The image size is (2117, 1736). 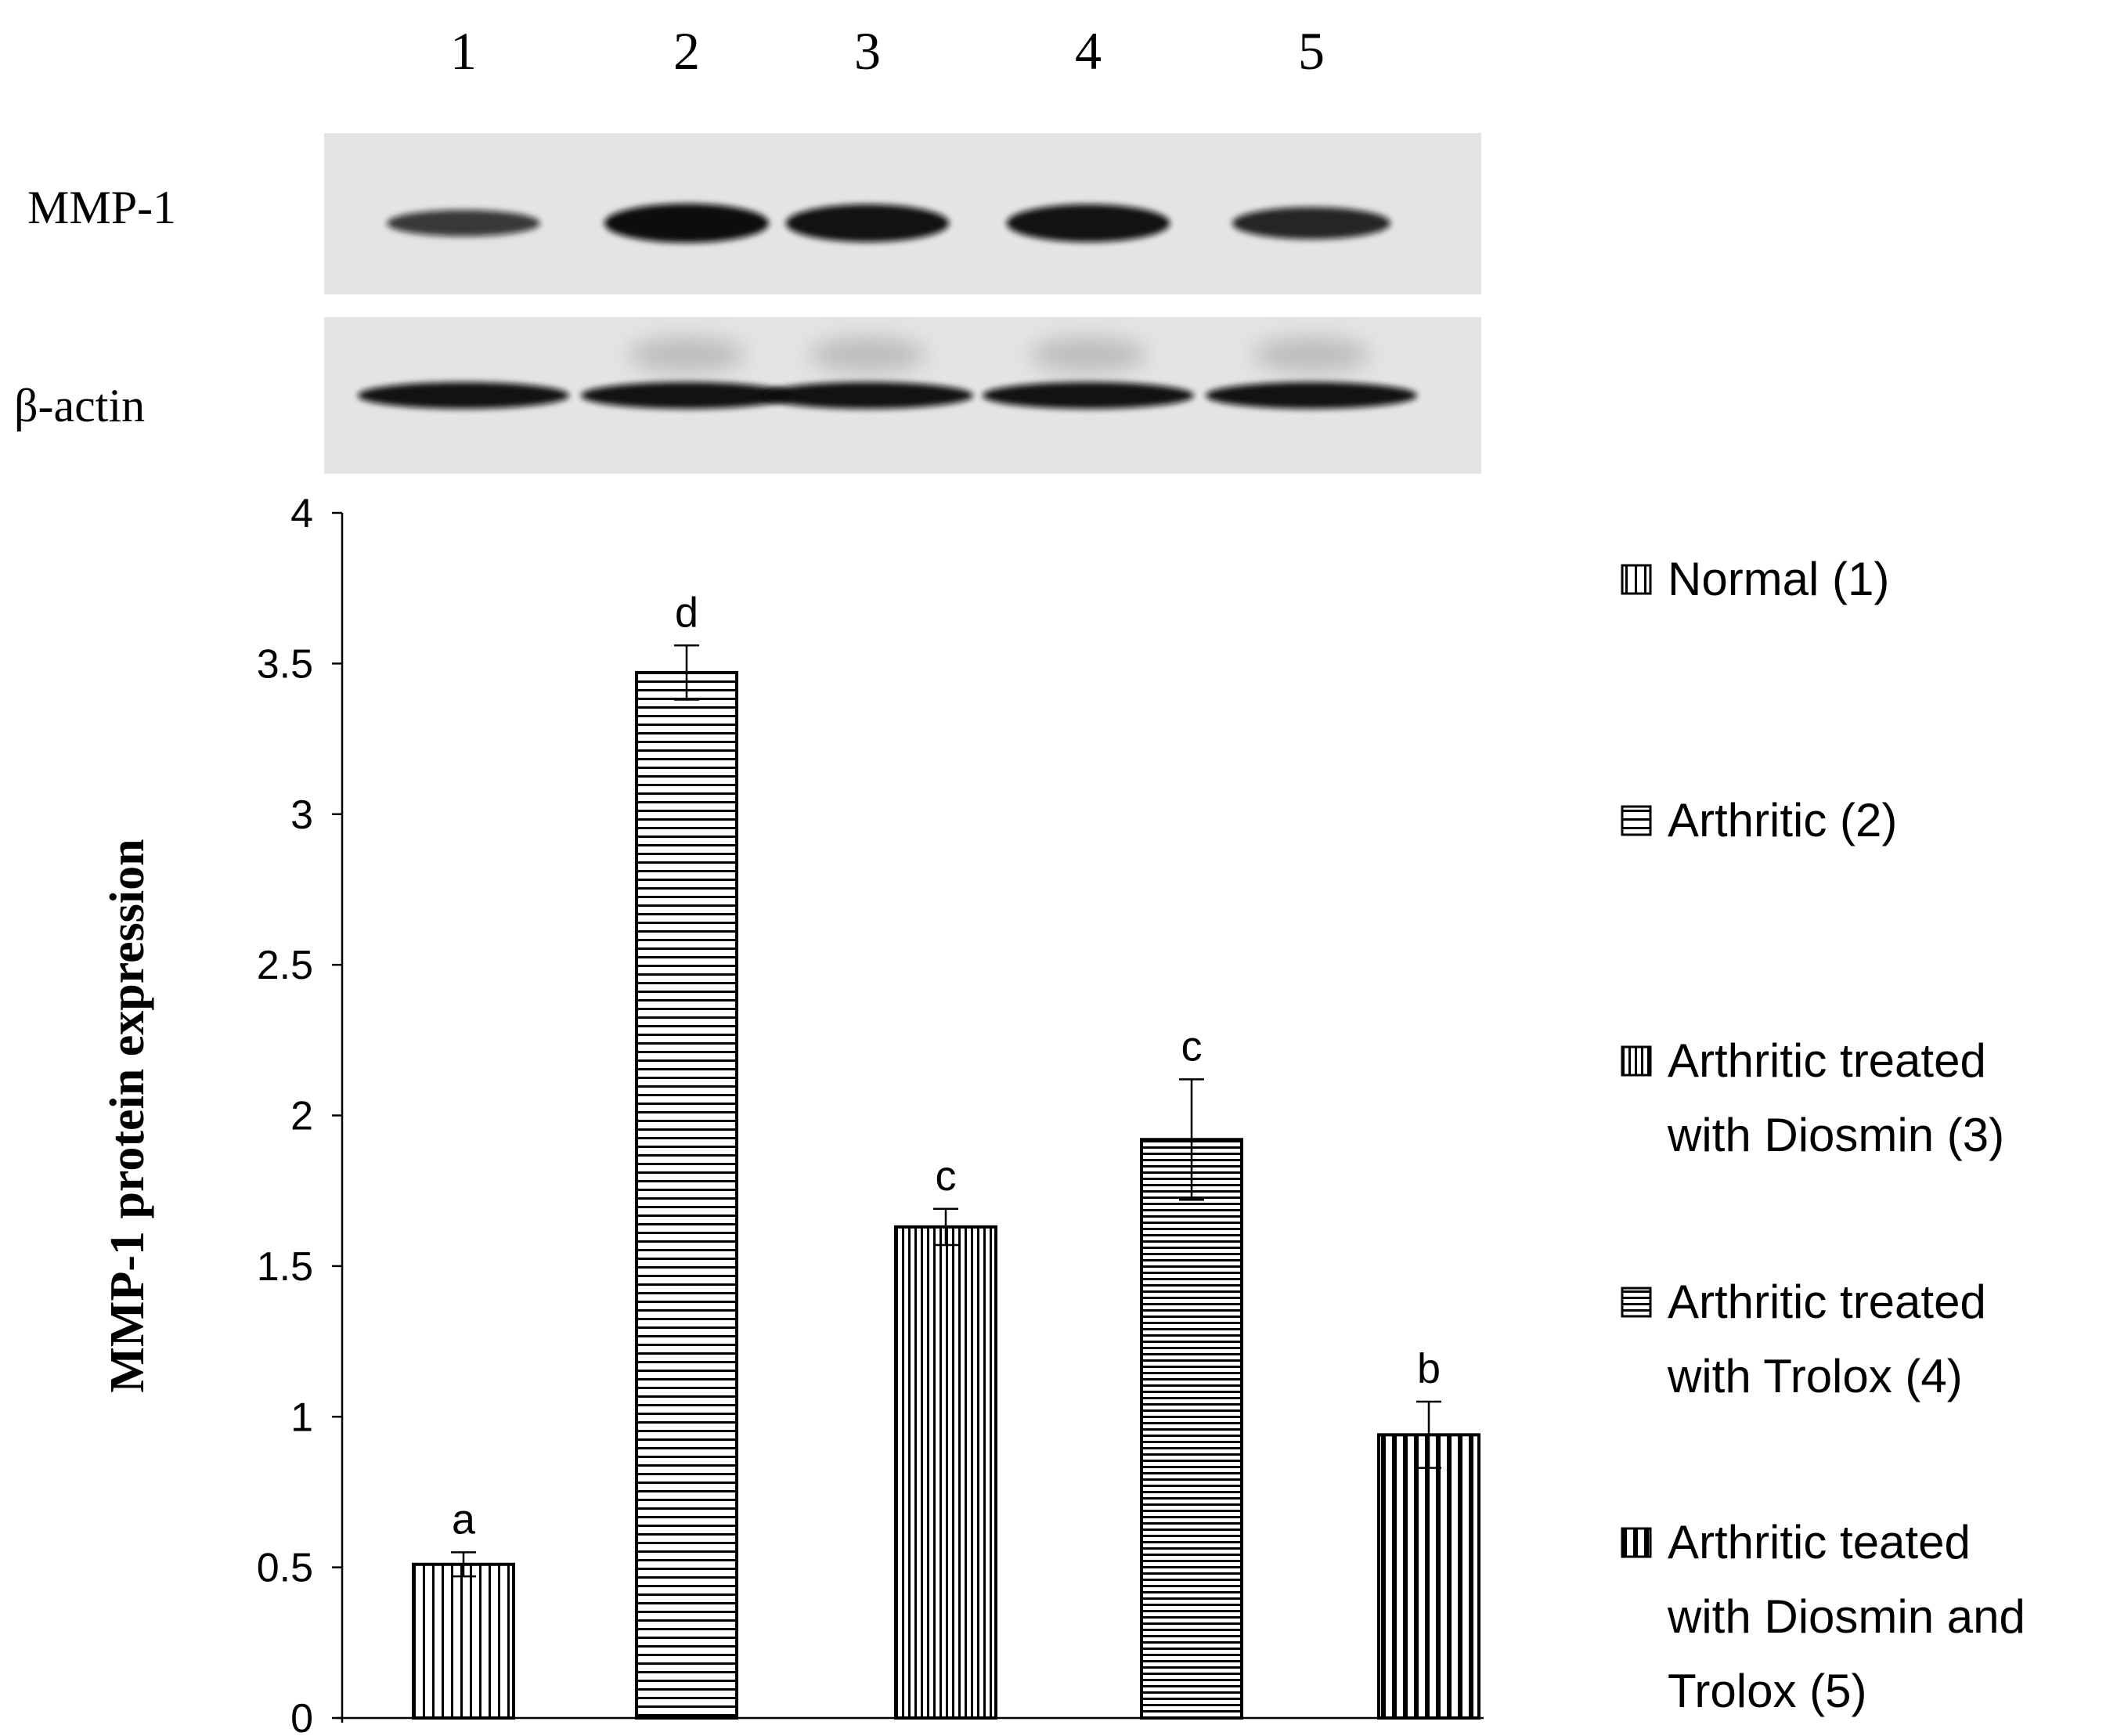 I want to click on legend-label: Arthritic teated, so click(x=1819, y=1542).